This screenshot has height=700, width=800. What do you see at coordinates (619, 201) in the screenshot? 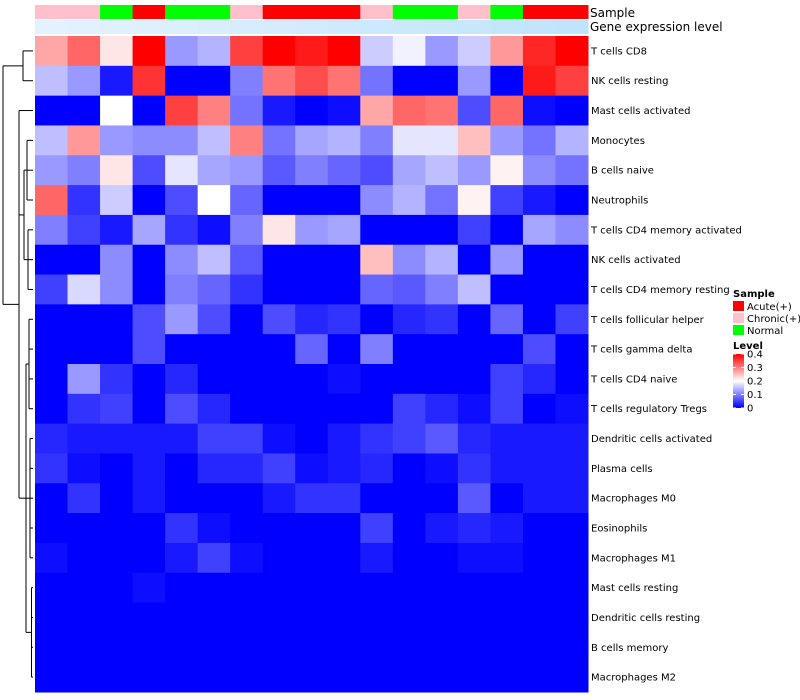
I see `row-label: Neutrophils` at bounding box center [619, 201].